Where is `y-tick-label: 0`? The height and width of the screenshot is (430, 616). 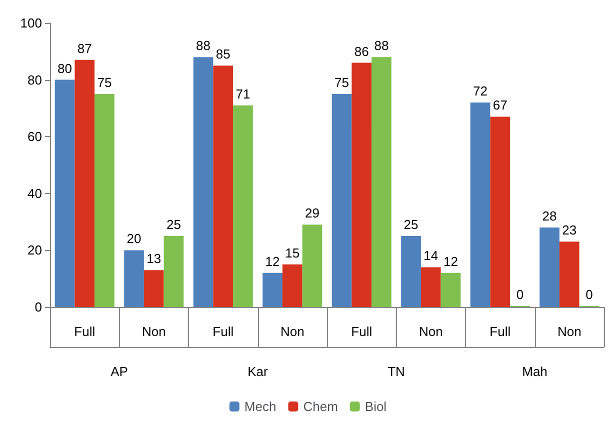 y-tick-label: 0 is located at coordinates (38, 307).